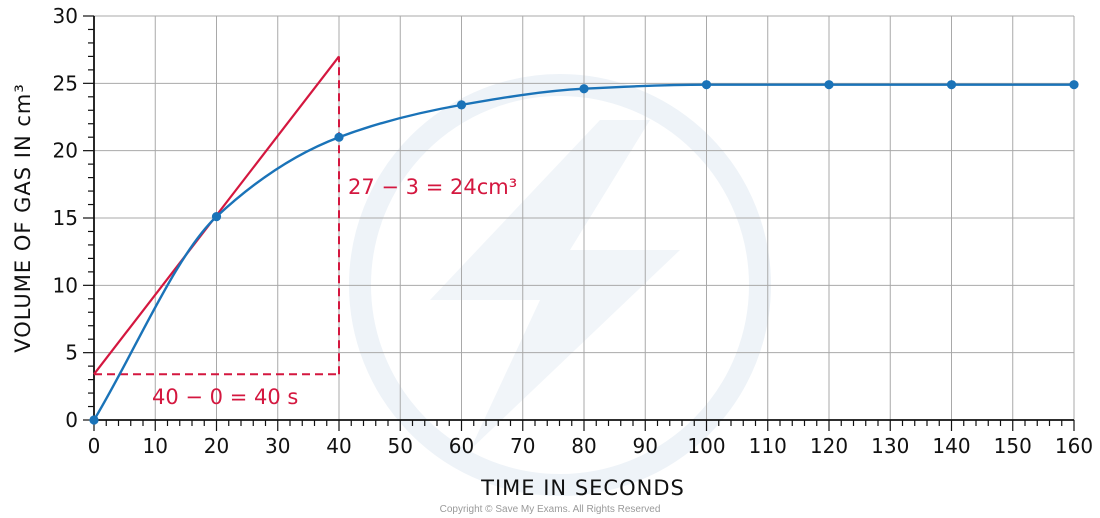 This screenshot has height=518, width=1100. What do you see at coordinates (65, 285) in the screenshot?
I see `y-tick-label: 10` at bounding box center [65, 285].